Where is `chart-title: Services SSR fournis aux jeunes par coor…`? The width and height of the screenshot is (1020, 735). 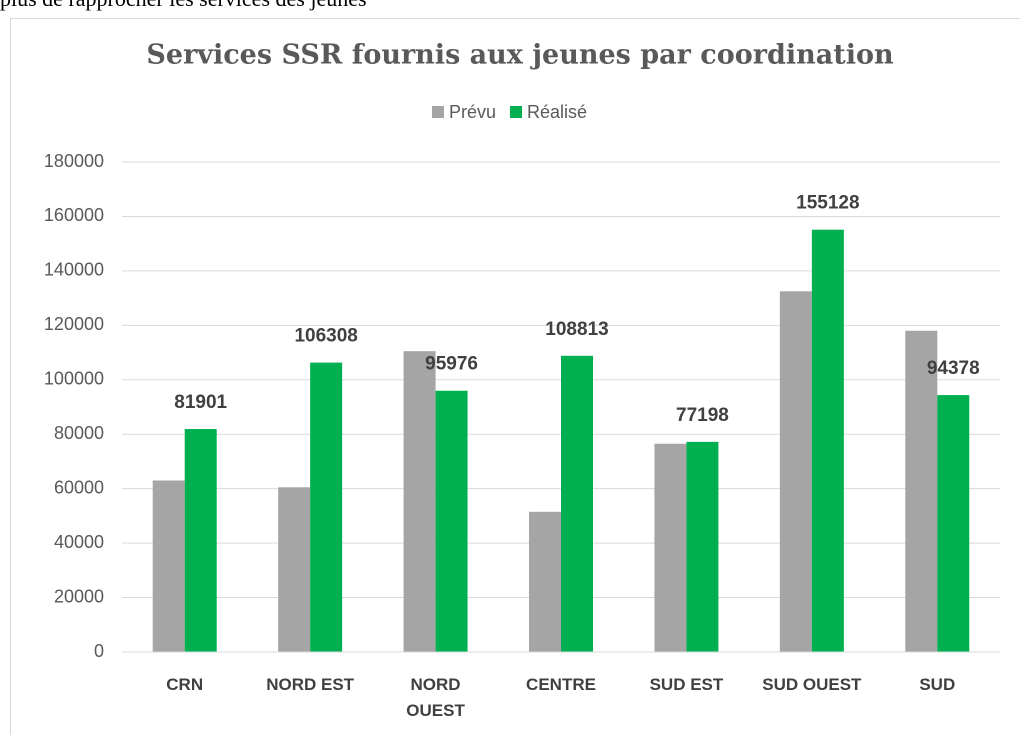
chart-title: Services SSR fournis aux jeunes par coor… is located at coordinates (520, 55).